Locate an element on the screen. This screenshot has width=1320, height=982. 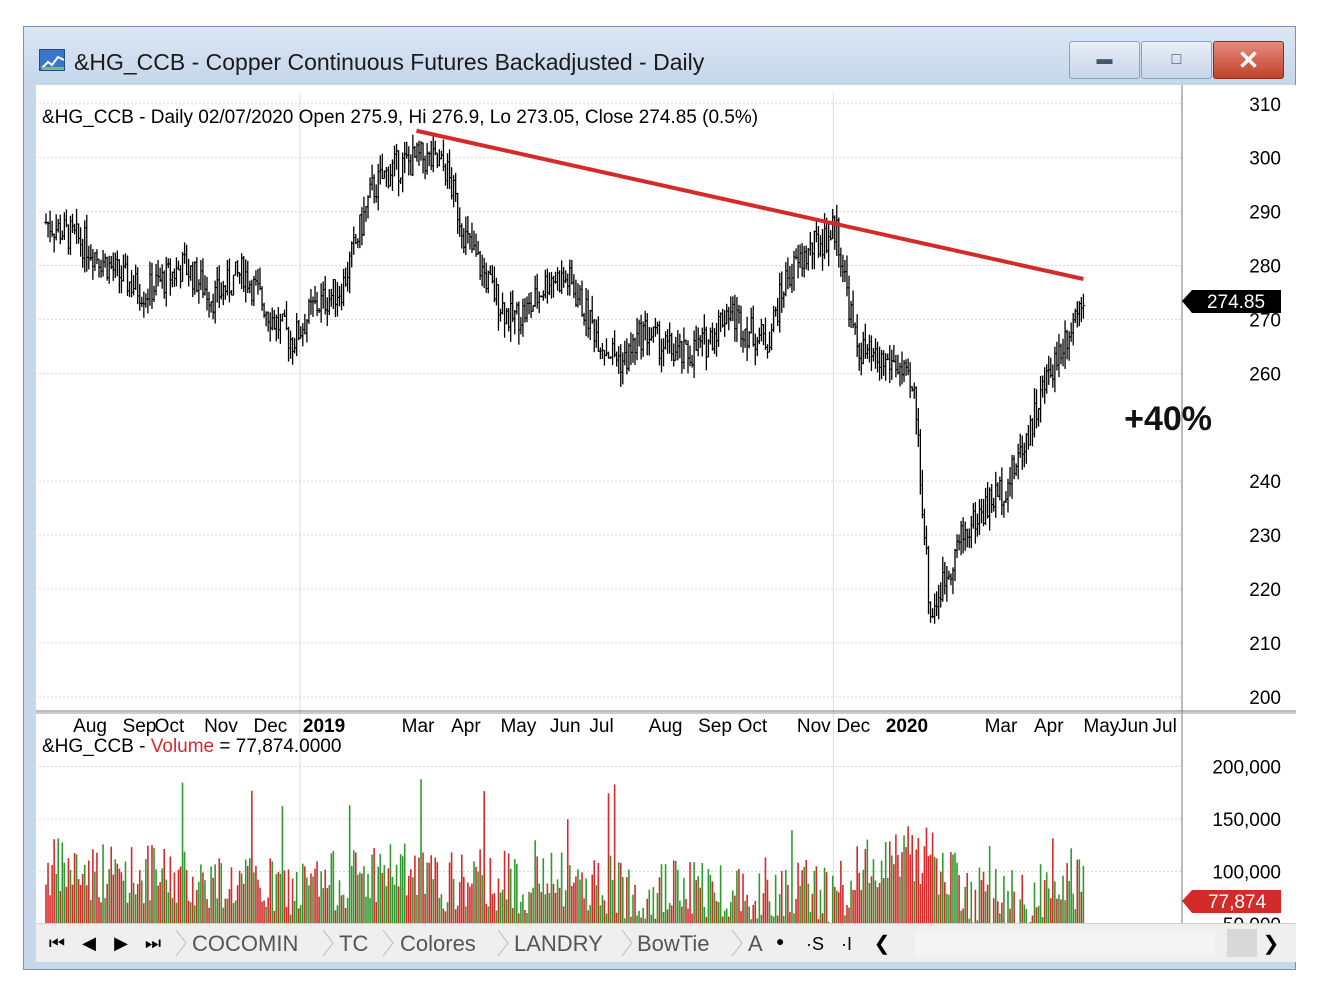
tab-bowtie: BowTie is located at coordinates (673, 943).